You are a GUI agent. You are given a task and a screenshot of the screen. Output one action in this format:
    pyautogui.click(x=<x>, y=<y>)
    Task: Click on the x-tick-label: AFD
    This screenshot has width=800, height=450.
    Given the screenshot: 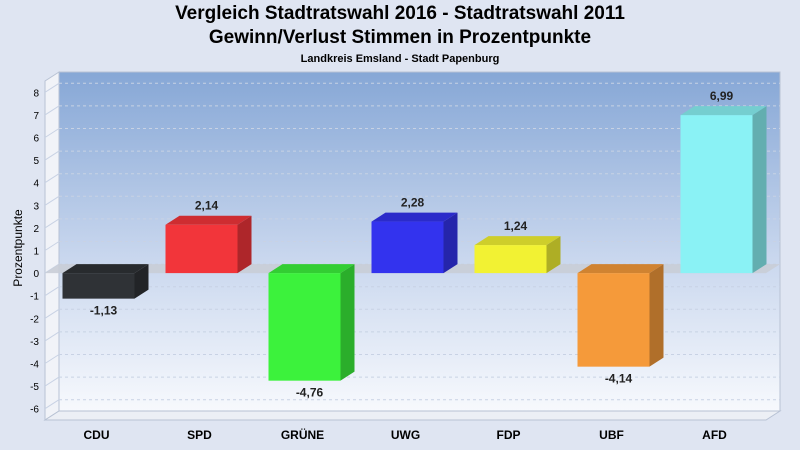 What is the action you would take?
    pyautogui.click(x=714, y=435)
    